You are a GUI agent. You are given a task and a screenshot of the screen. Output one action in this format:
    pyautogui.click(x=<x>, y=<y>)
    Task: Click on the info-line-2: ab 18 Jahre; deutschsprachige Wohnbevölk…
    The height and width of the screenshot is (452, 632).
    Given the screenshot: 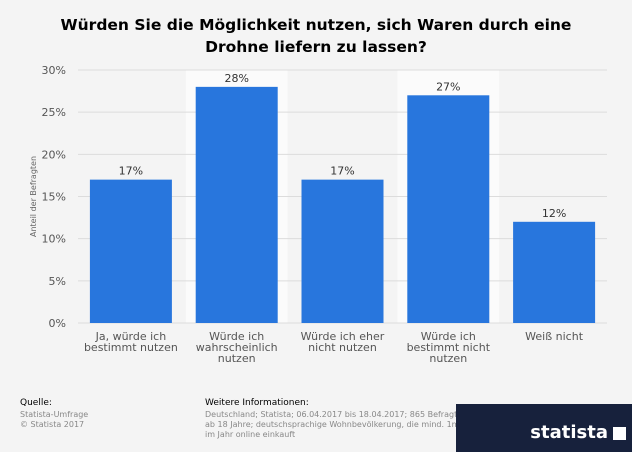 What is the action you would take?
    pyautogui.click(x=336, y=424)
    